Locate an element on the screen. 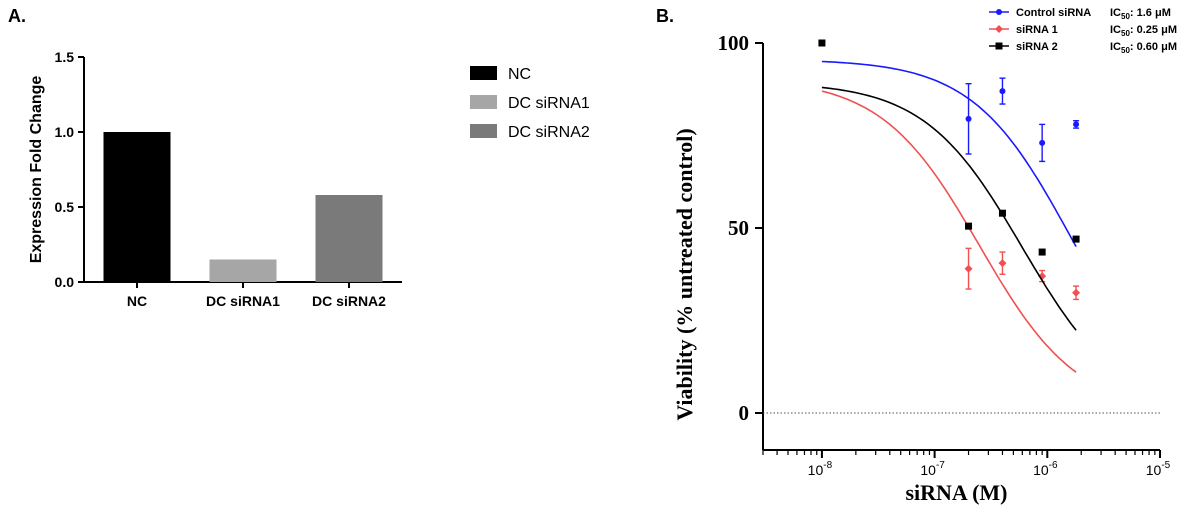 The width and height of the screenshot is (1198, 506). y-tick-label: 1.0 is located at coordinates (65, 132).